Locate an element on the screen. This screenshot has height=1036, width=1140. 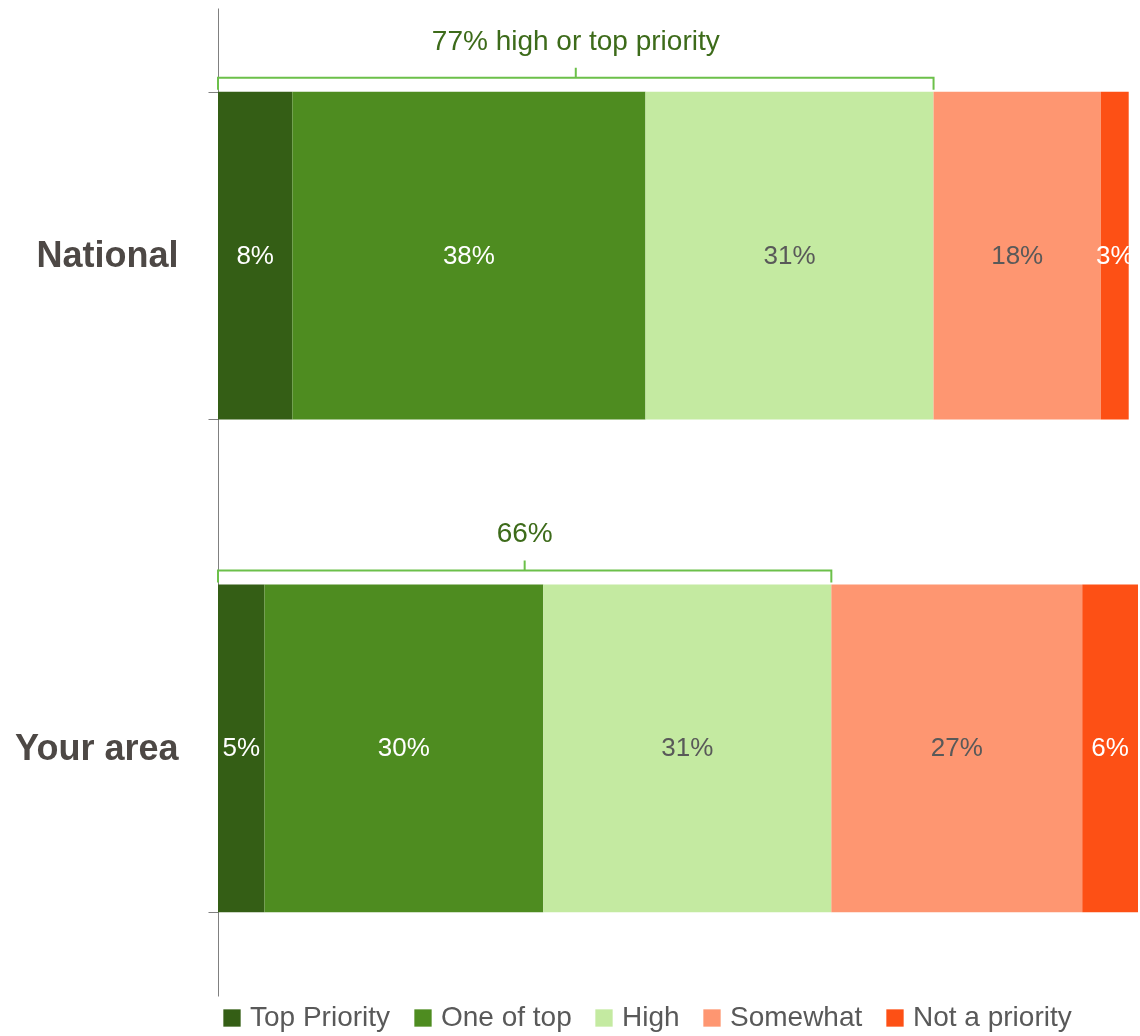
data-label: 38% is located at coordinates (468, 254).